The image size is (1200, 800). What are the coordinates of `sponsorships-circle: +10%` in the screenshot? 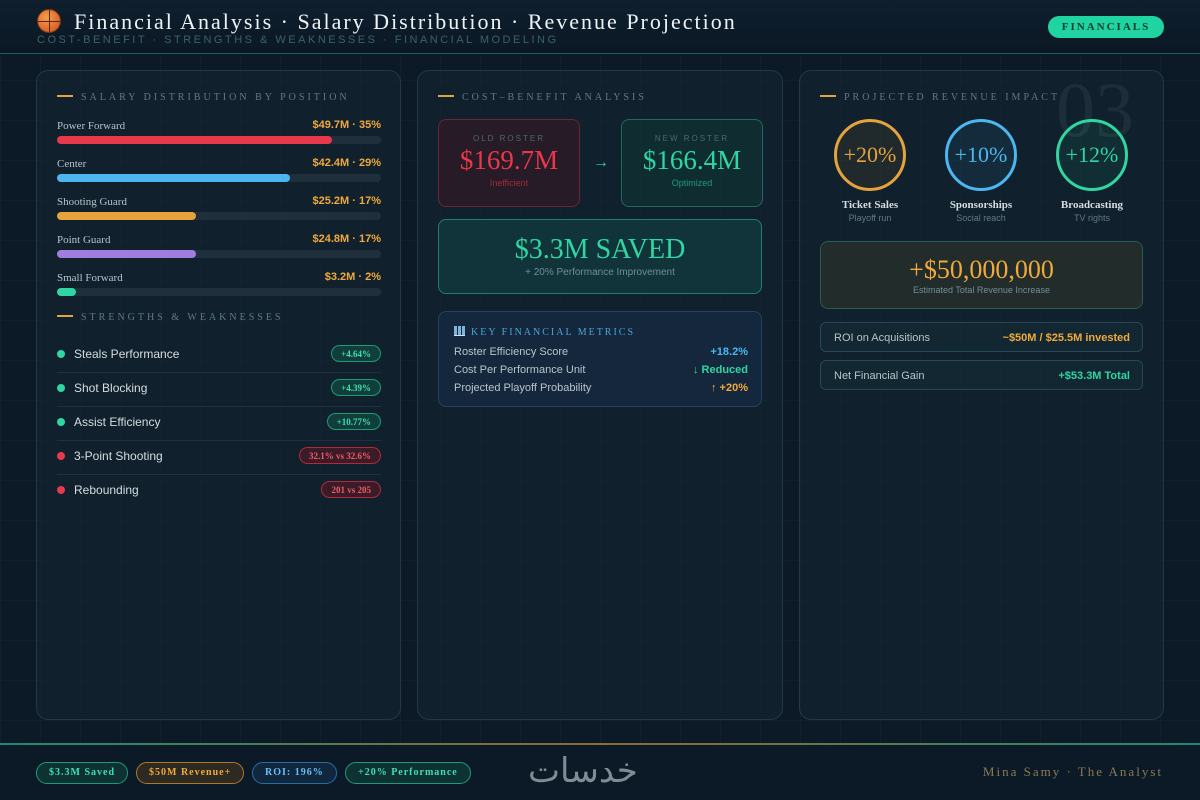 It's located at (981, 155).